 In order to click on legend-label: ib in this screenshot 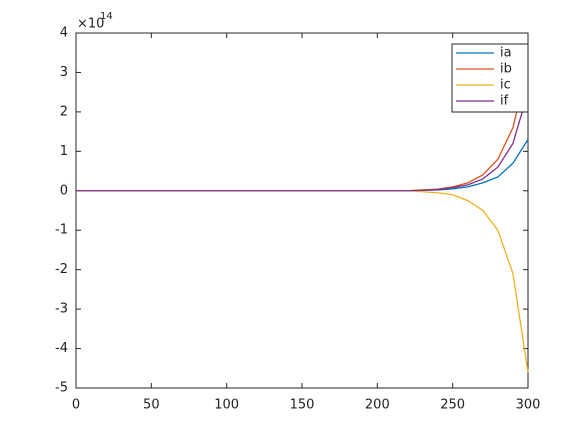, I will do `click(506, 69)`.